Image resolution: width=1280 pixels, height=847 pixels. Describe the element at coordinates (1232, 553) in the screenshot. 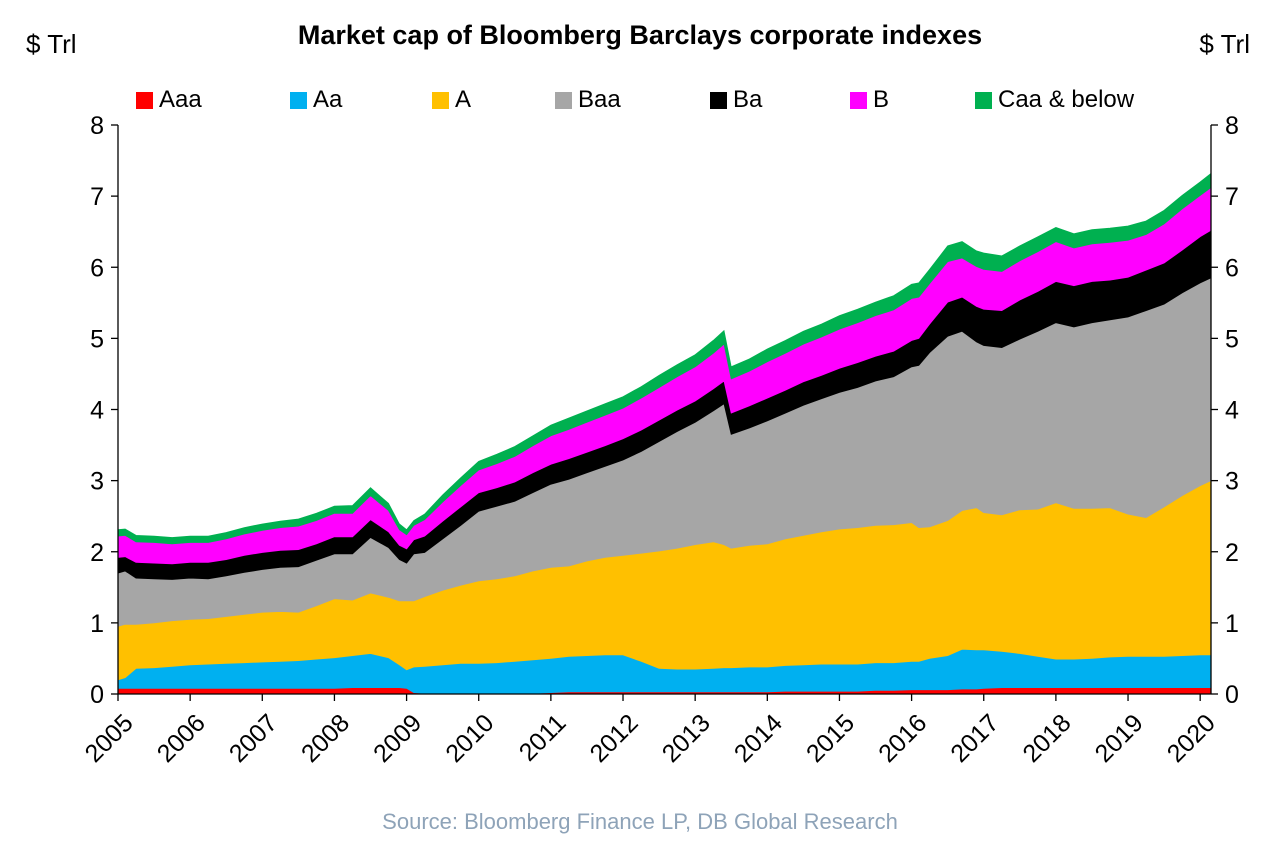

I see `y-tick-label-right: 2` at that location.